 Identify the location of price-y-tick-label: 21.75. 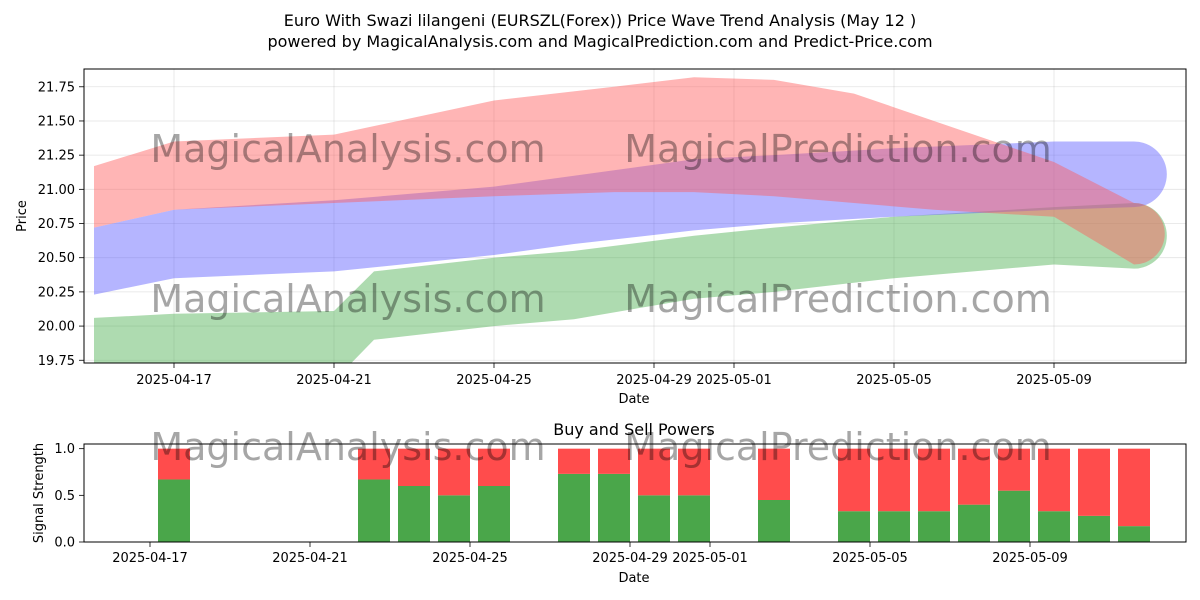
(56, 87).